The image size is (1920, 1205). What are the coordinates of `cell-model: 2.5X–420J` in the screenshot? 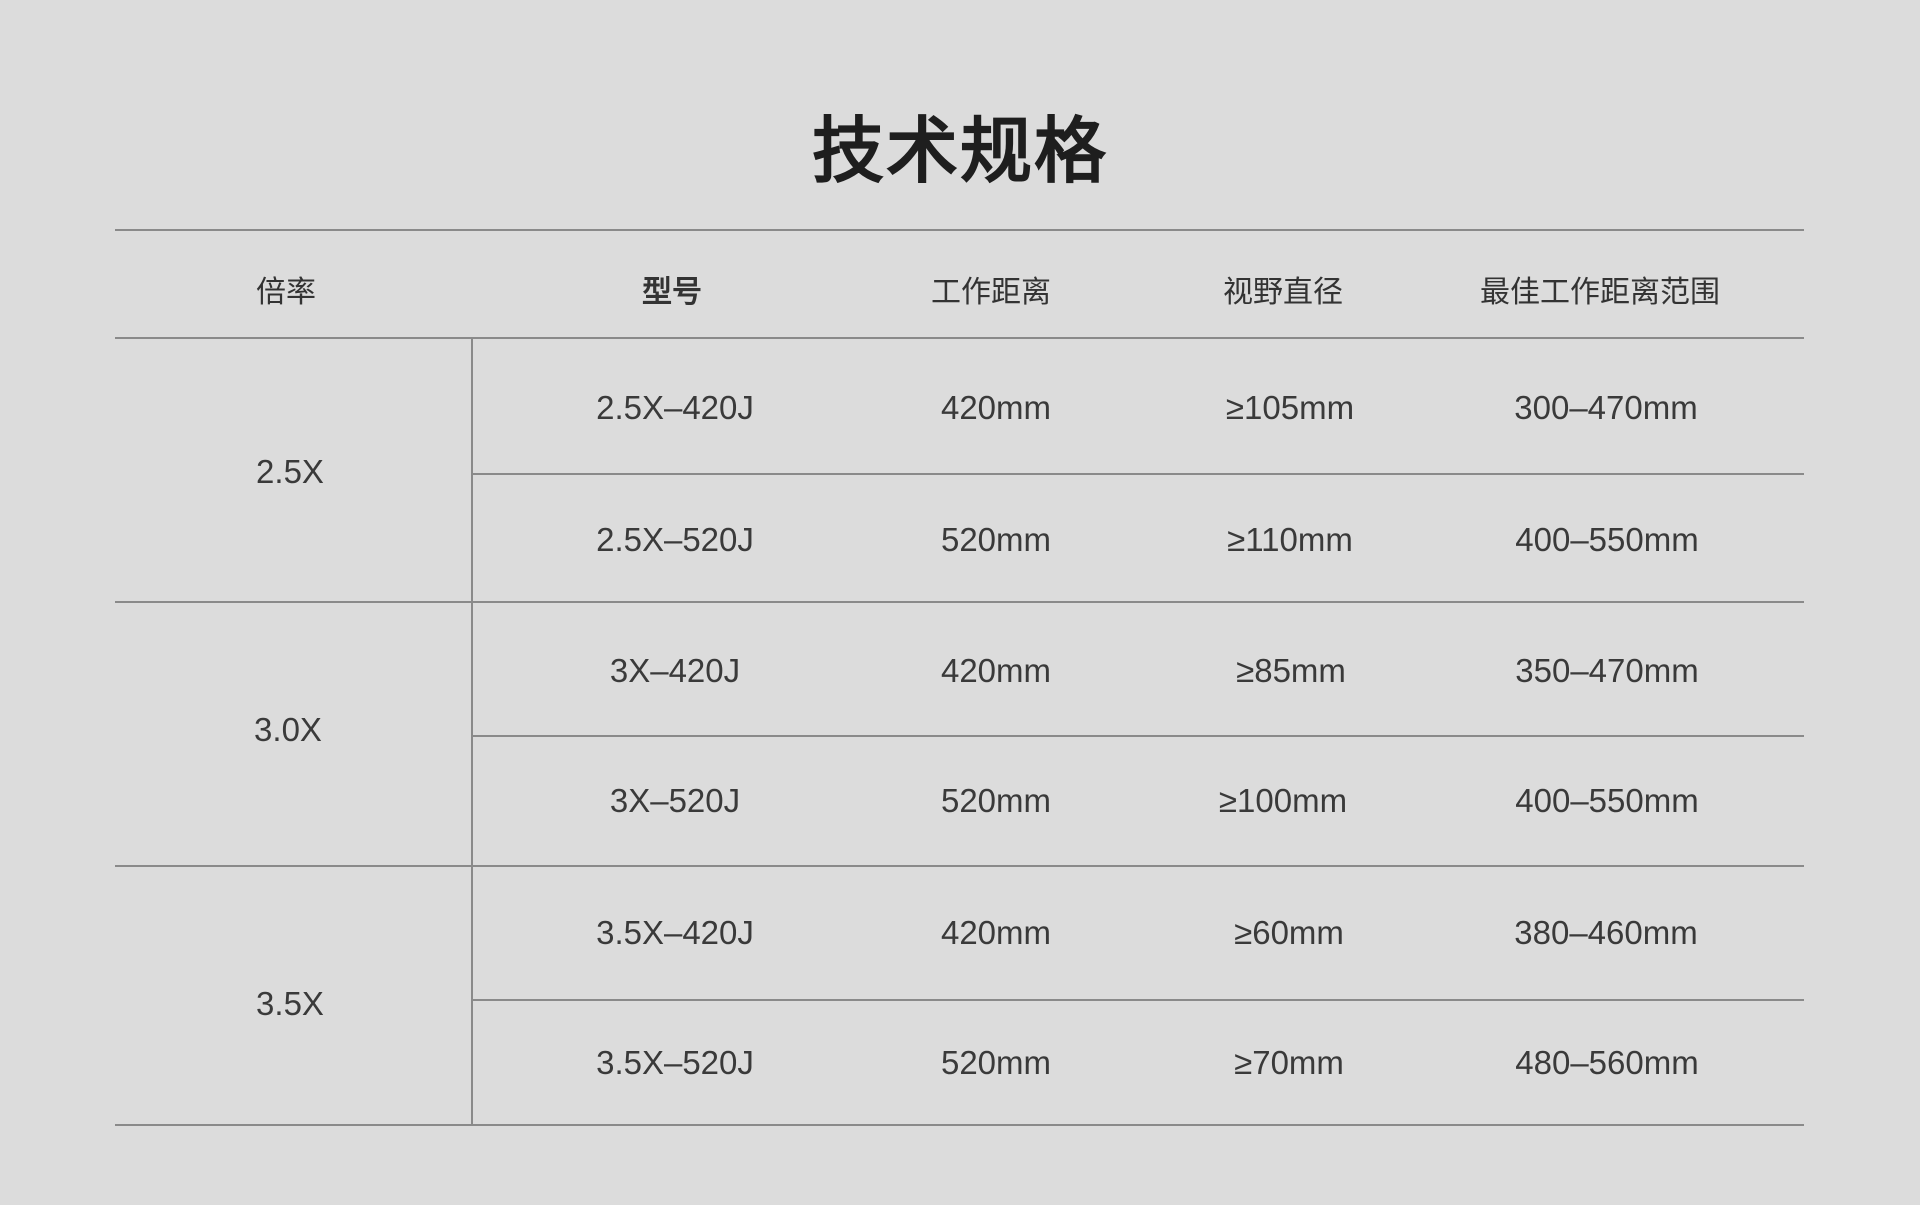 It's located at (675, 407).